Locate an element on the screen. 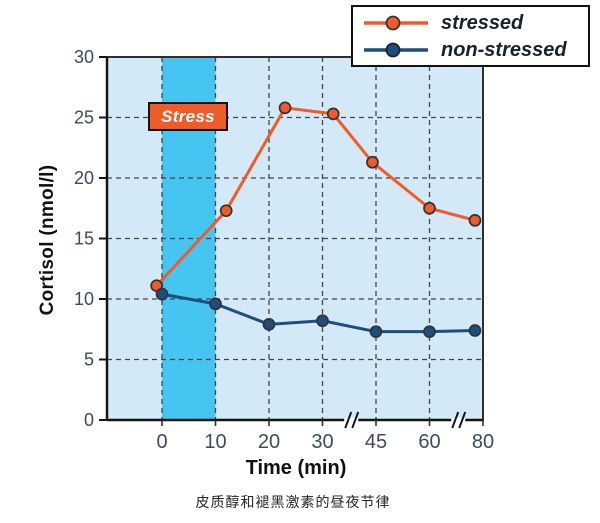  stressed-legend-marker-icon is located at coordinates (393, 22).